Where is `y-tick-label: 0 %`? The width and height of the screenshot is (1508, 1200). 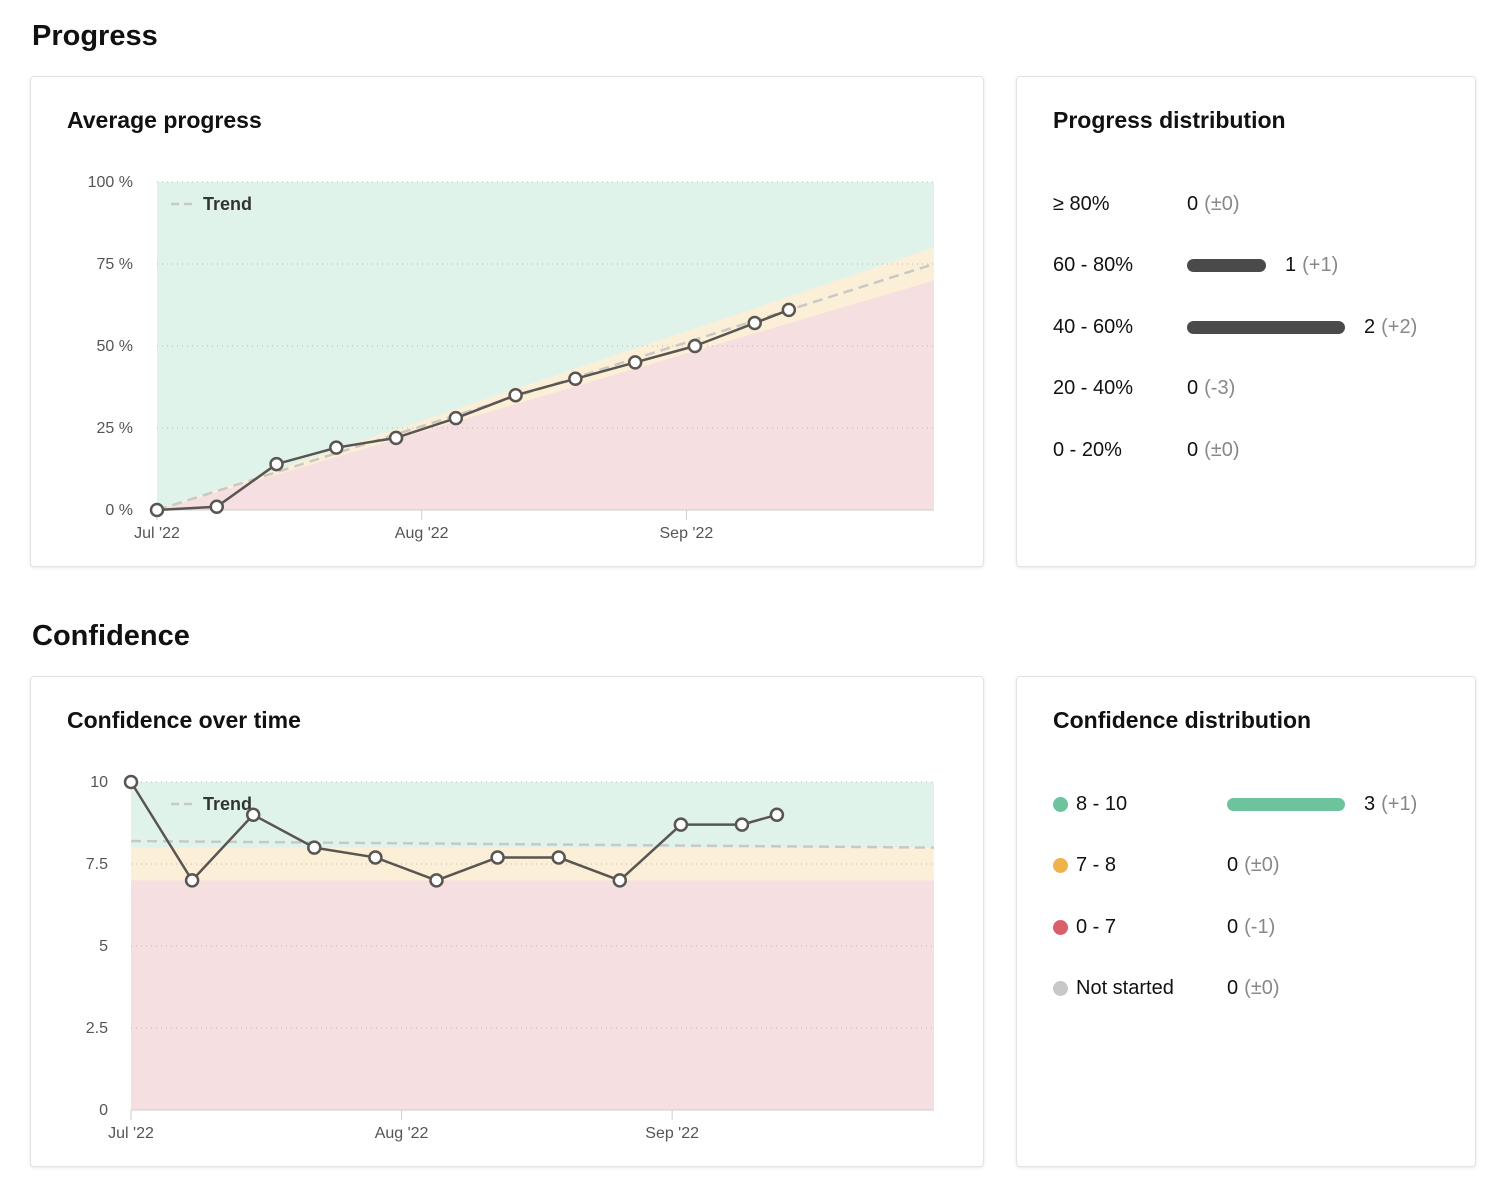
y-tick-label: 0 % is located at coordinates (119, 510).